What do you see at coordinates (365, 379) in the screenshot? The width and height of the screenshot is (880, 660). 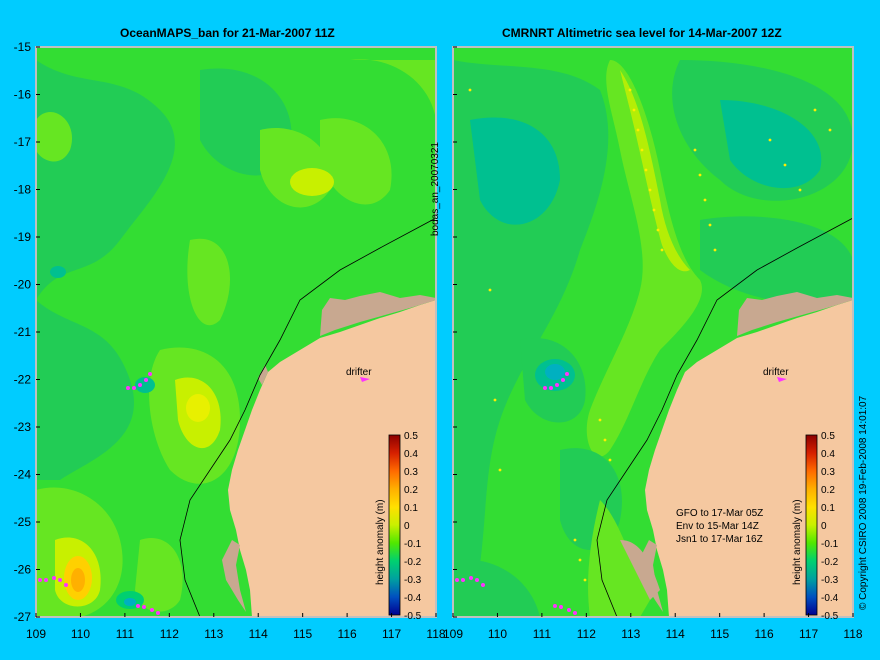 I see `drifter-arrow-icon` at bounding box center [365, 379].